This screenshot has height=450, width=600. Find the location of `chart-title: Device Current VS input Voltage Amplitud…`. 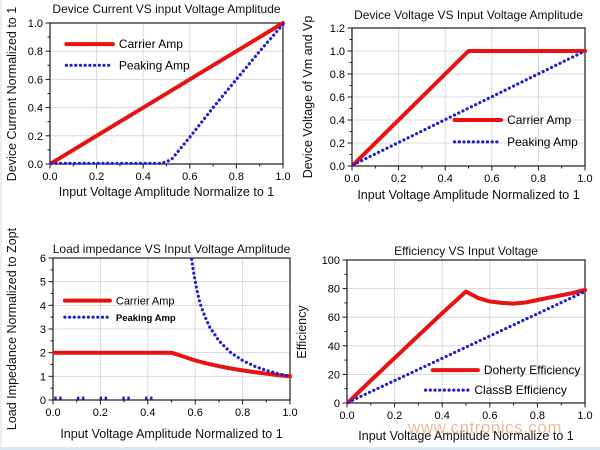

chart-title: Device Current VS input Voltage Amplitud… is located at coordinates (166, 9).